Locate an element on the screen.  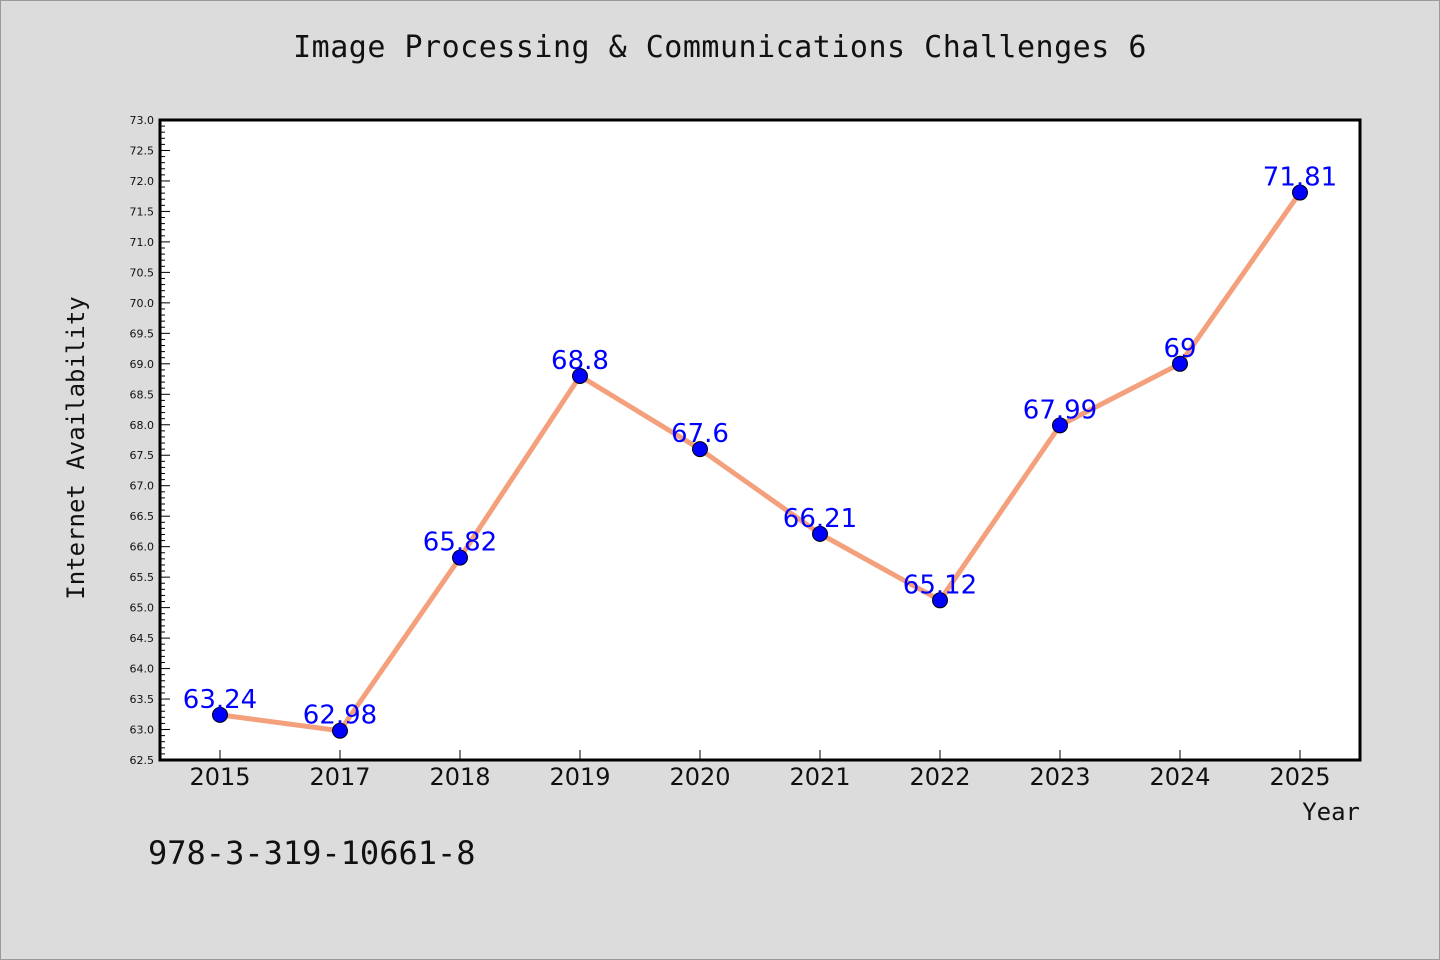
y-tick-label: 63.5 is located at coordinates (142, 699).